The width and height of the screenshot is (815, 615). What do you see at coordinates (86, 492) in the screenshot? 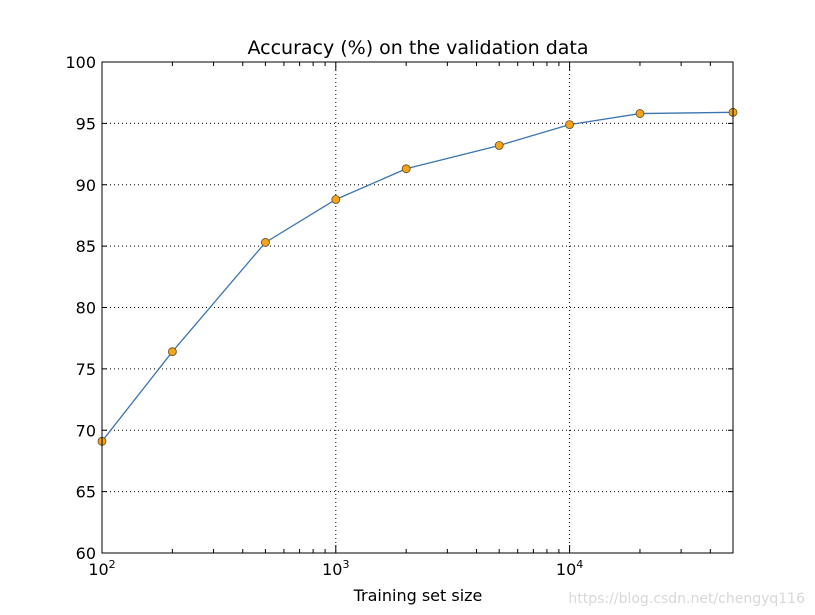
I see `y-tick-label: 65` at bounding box center [86, 492].